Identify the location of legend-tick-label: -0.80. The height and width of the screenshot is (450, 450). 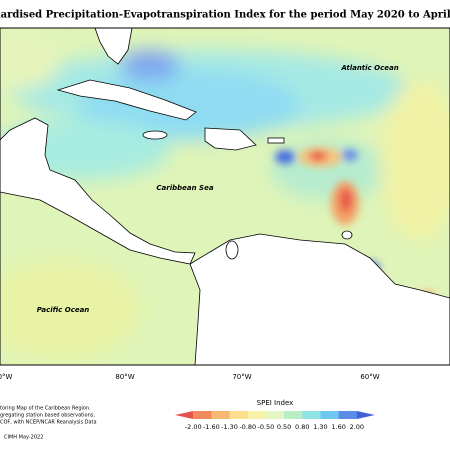
(247, 427).